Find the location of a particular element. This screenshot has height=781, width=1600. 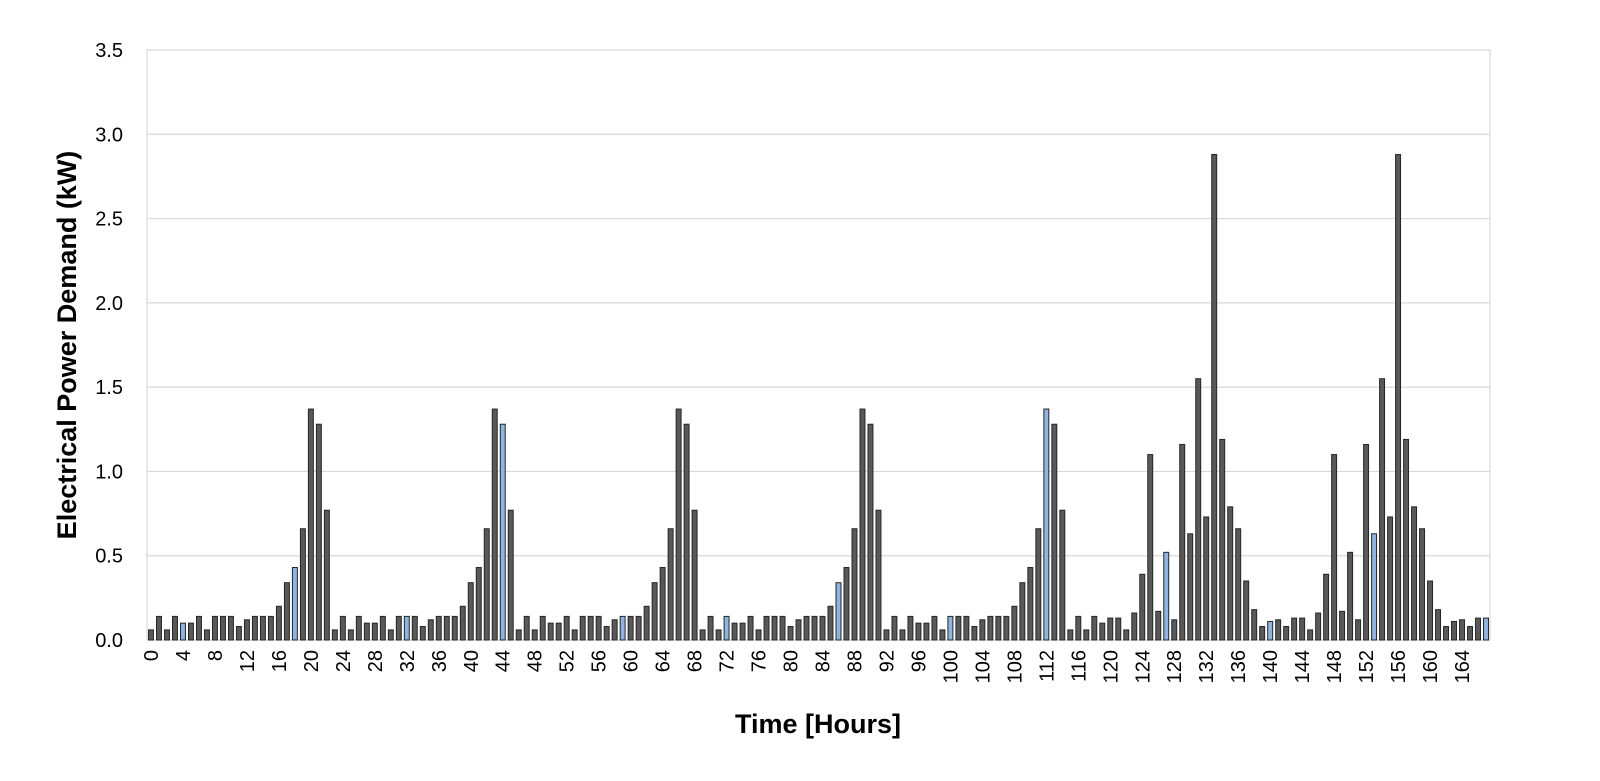

x-tick-label: 92 is located at coordinates (887, 661).